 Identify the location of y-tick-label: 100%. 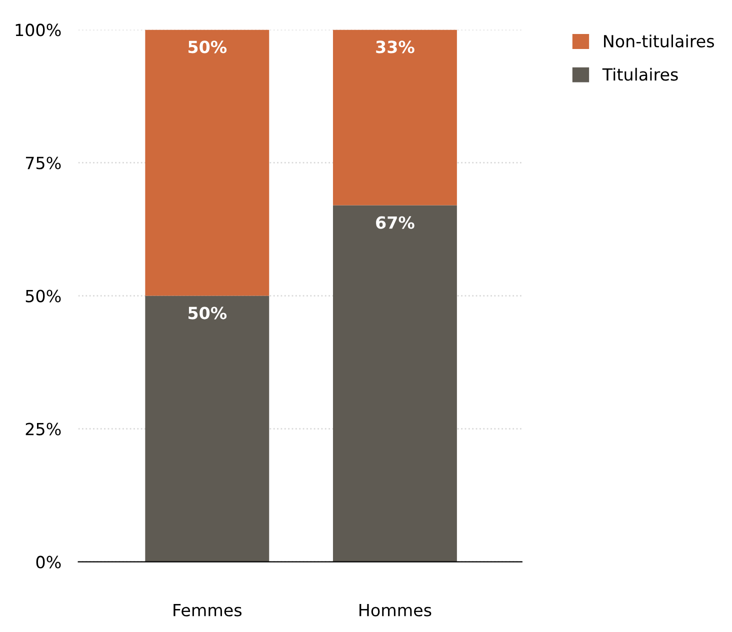
(38, 30).